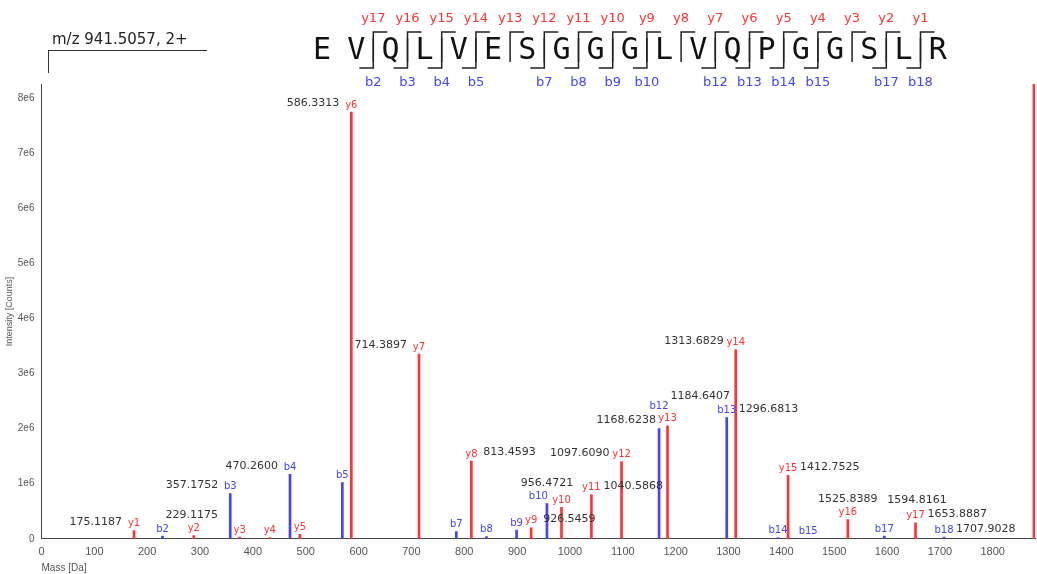 Image resolution: width=1037 pixels, height=574 pixels. I want to click on annotation: 1412.7525, so click(830, 466).